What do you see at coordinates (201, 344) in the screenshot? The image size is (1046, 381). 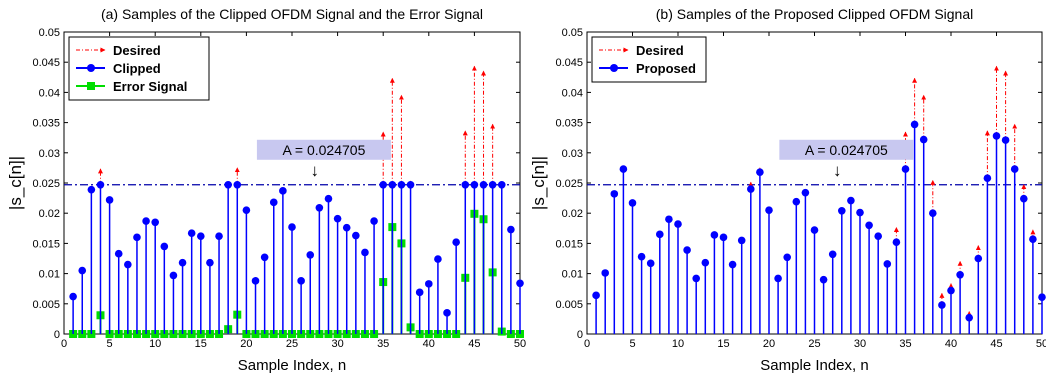 I see `x-tick-label: 15` at bounding box center [201, 344].